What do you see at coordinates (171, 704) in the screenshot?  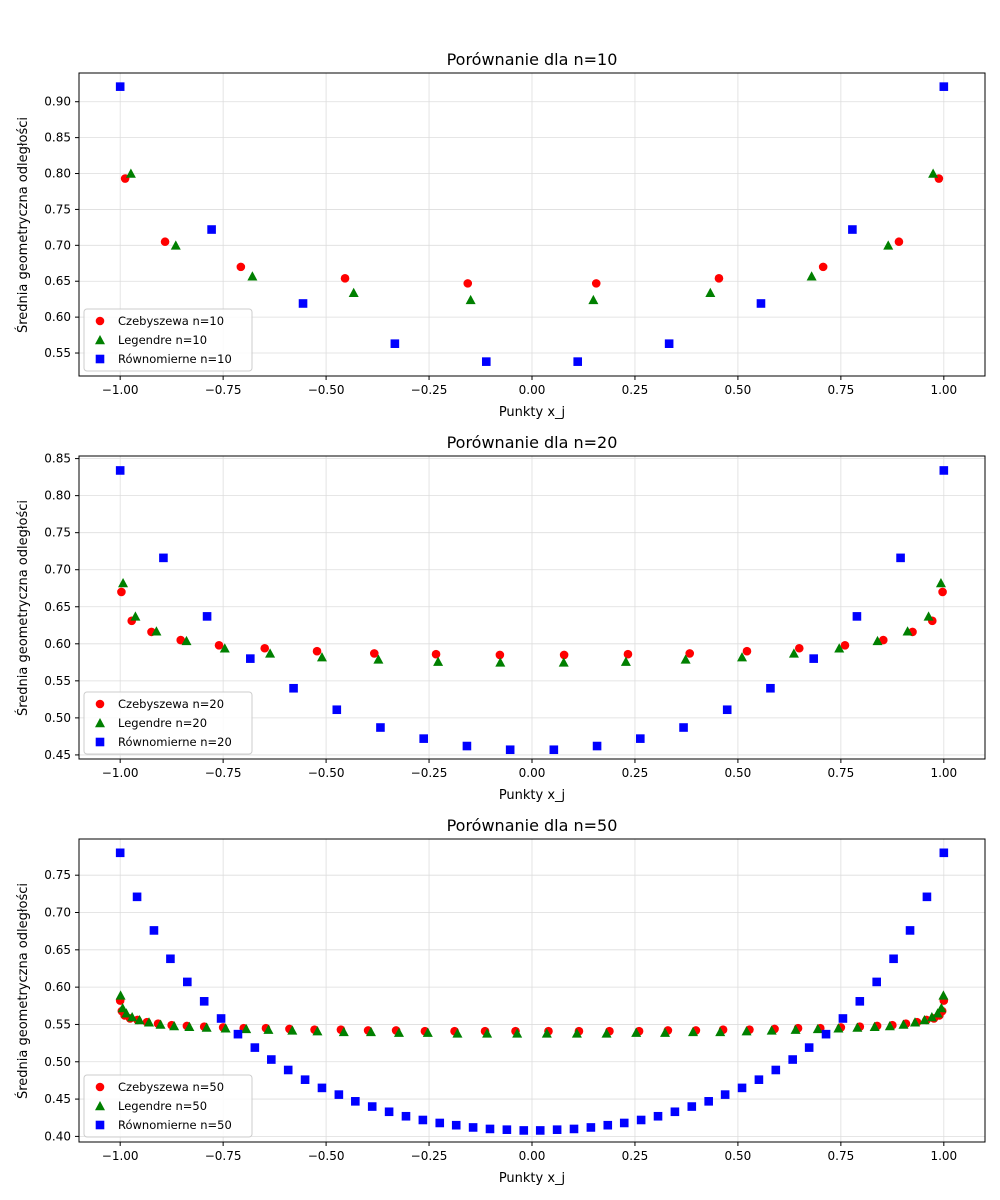 I see `legend-label: Czebyszewa n=20` at bounding box center [171, 704].